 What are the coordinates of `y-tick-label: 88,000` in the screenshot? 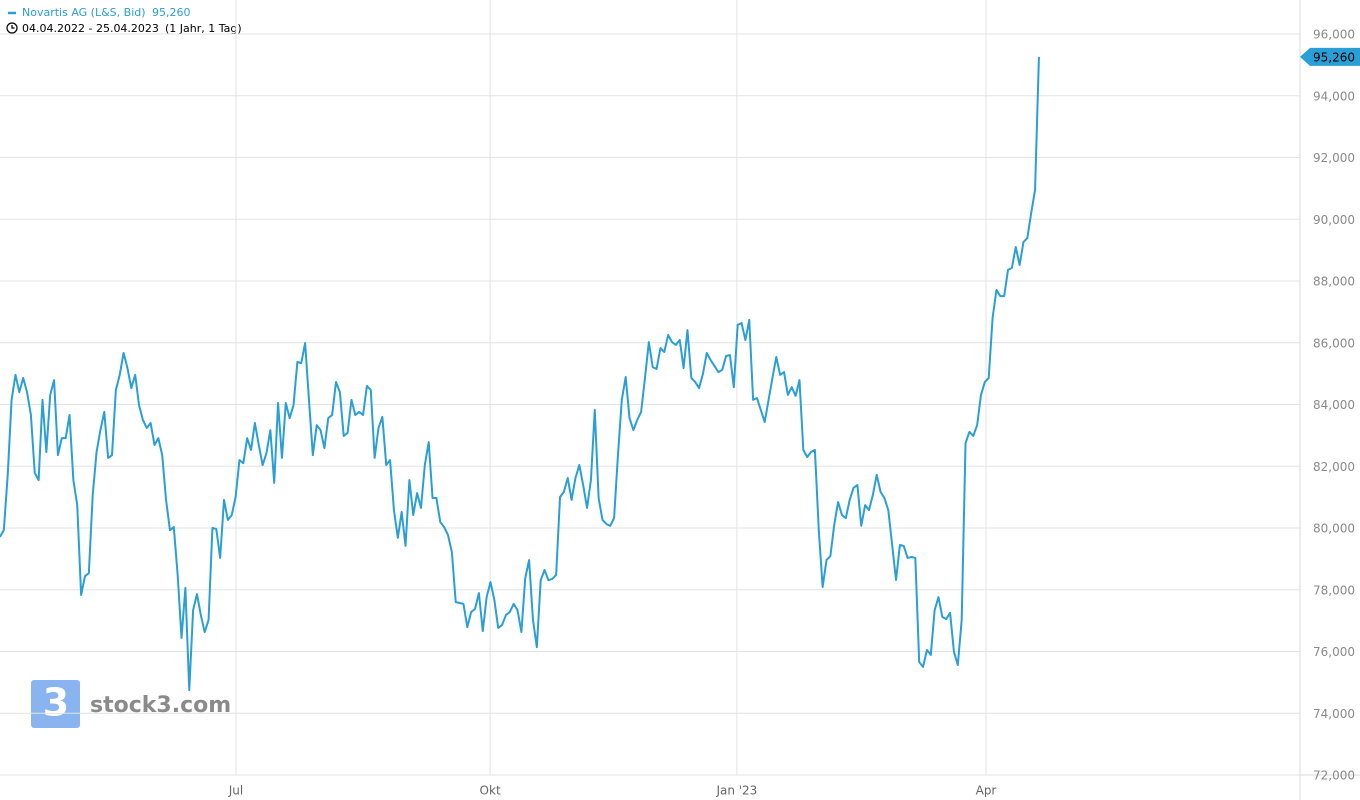 It's located at (1334, 282).